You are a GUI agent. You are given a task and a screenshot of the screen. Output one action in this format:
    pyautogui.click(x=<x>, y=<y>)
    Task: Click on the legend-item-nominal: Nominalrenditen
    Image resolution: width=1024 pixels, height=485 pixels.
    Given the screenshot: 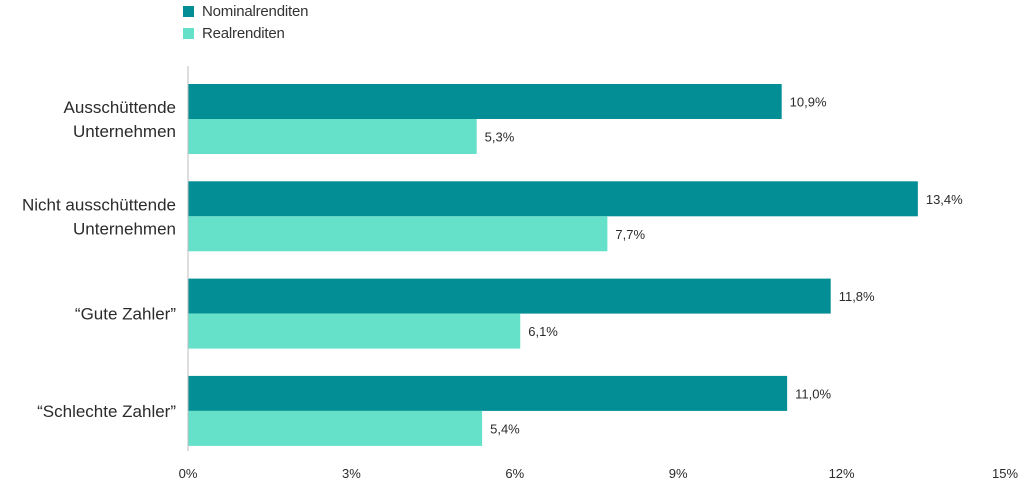 What is the action you would take?
    pyautogui.click(x=245, y=11)
    